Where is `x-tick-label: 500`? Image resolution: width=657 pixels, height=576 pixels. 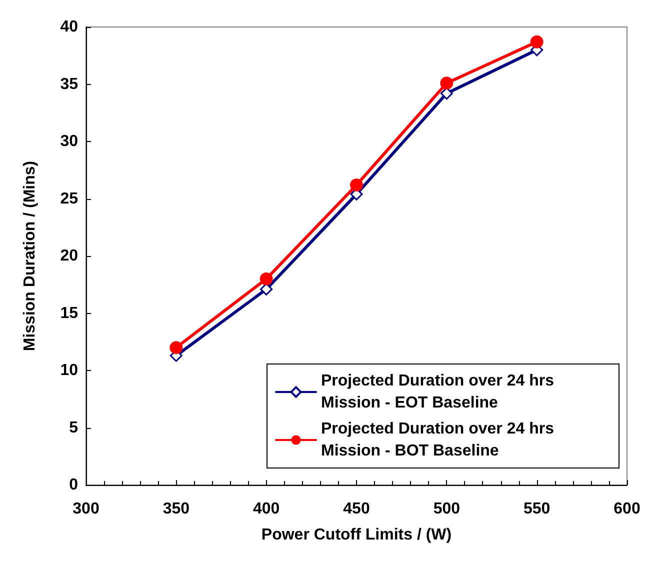
x-tick-label: 500 is located at coordinates (446, 509).